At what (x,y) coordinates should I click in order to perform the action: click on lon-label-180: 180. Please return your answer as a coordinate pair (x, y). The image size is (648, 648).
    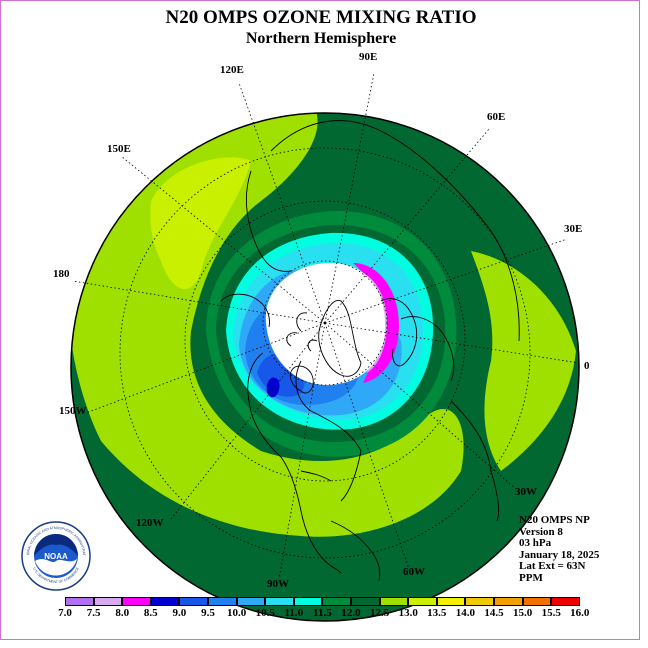
    Looking at the image, I should click on (61, 274).